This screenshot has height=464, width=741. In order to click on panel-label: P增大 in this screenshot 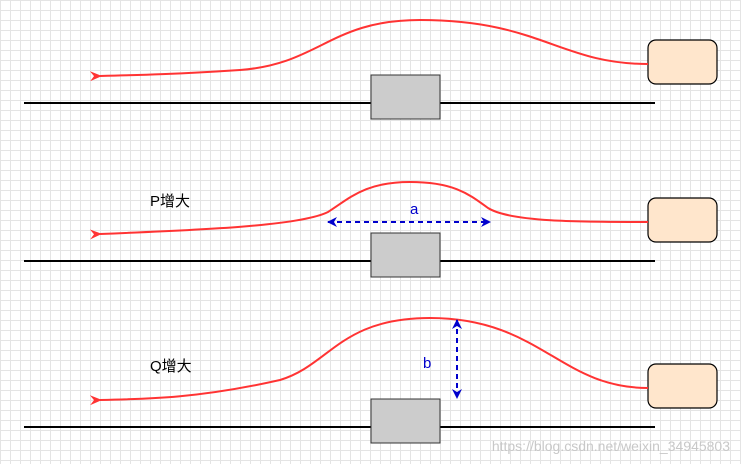, I will do `click(170, 201)`.